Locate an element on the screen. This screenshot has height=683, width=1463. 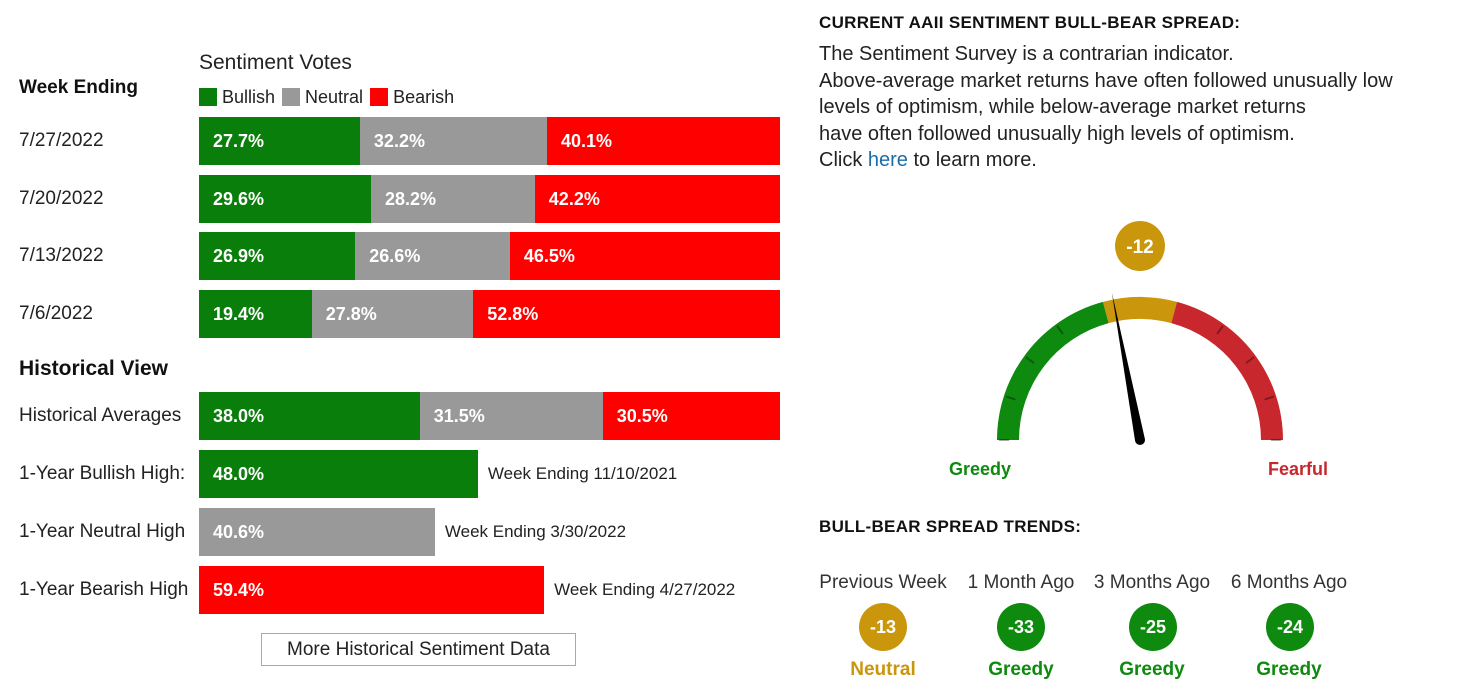
stacked-bar-7-13-2022: 26.9% 26.6% 46.5% is located at coordinates (489, 256).